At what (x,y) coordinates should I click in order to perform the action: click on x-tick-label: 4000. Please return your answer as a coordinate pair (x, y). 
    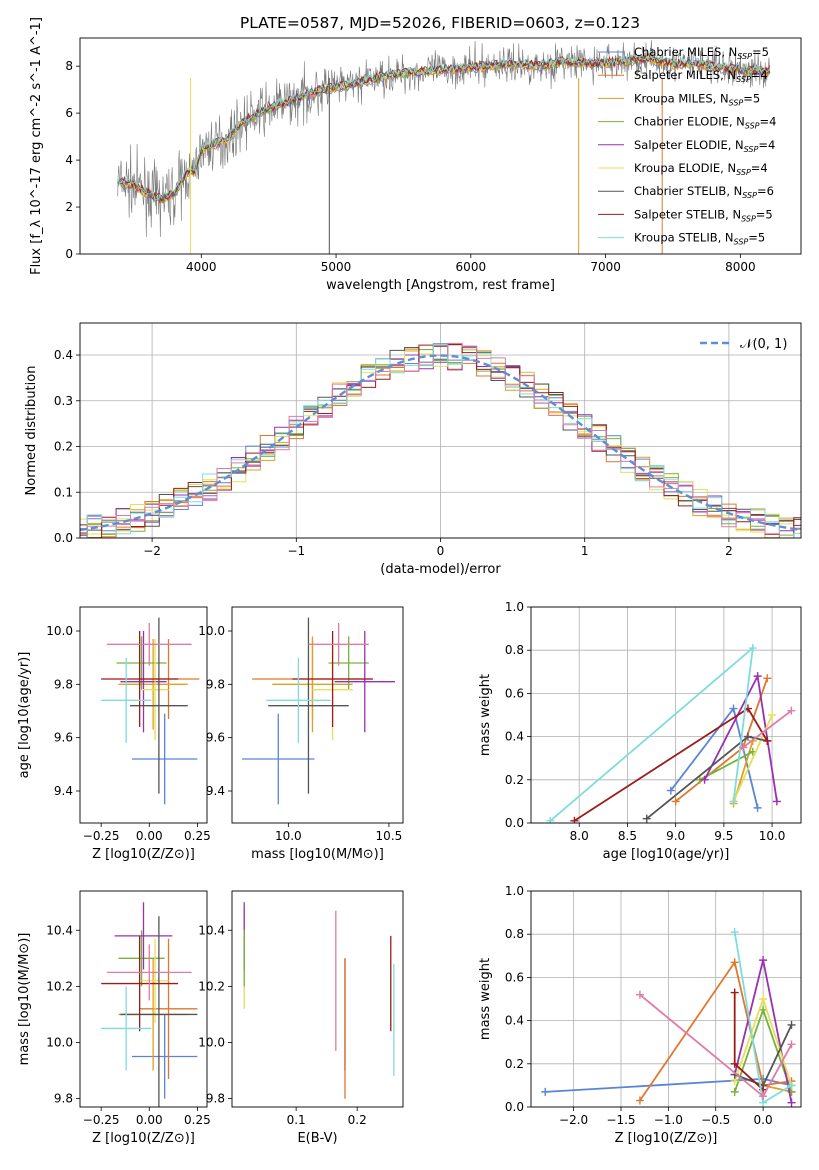
    Looking at the image, I should click on (201, 267).